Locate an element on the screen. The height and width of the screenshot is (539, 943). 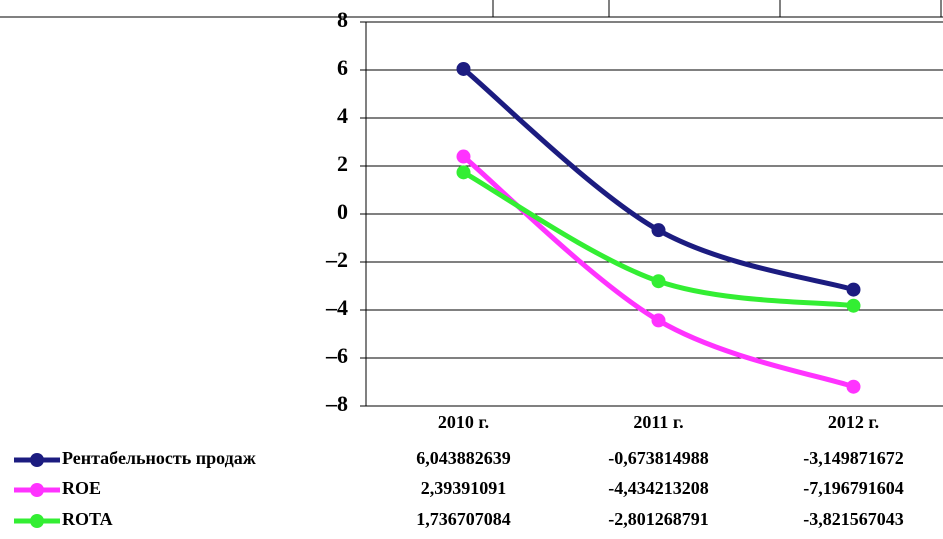
legend-label: Рентабельность продаж is located at coordinates (159, 458).